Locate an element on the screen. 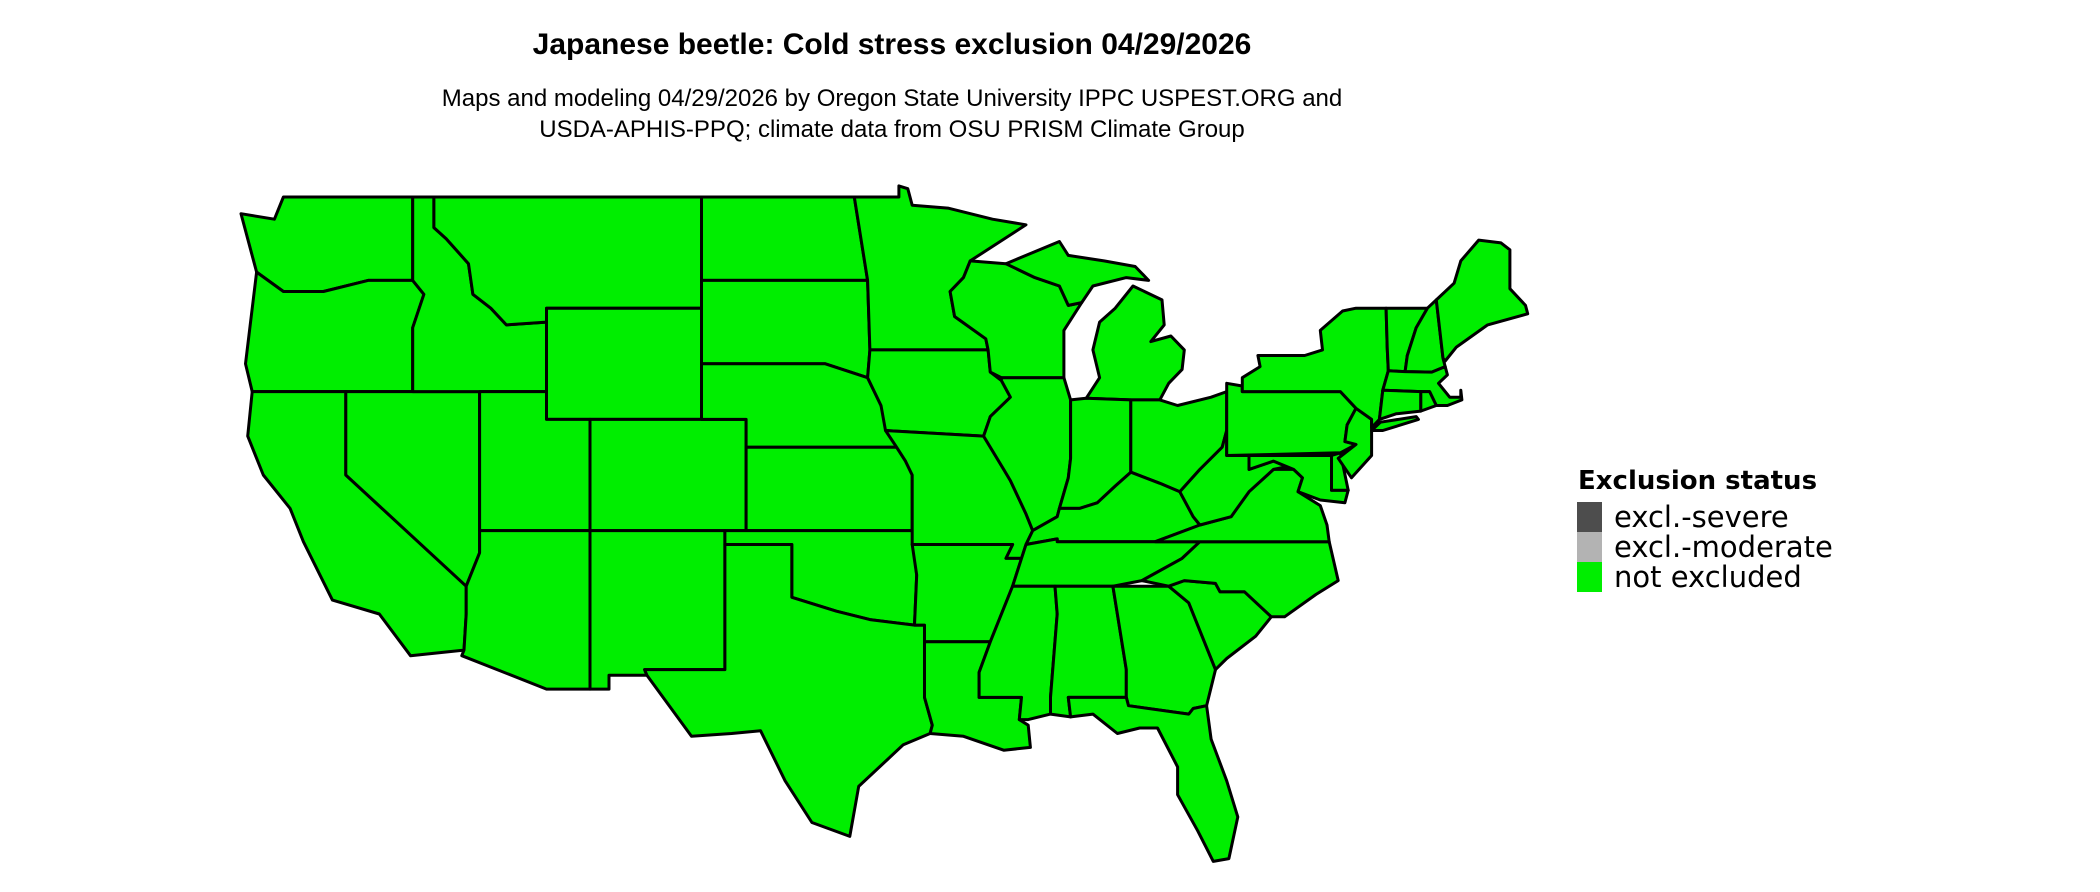  state-me is located at coordinates (1482, 300).